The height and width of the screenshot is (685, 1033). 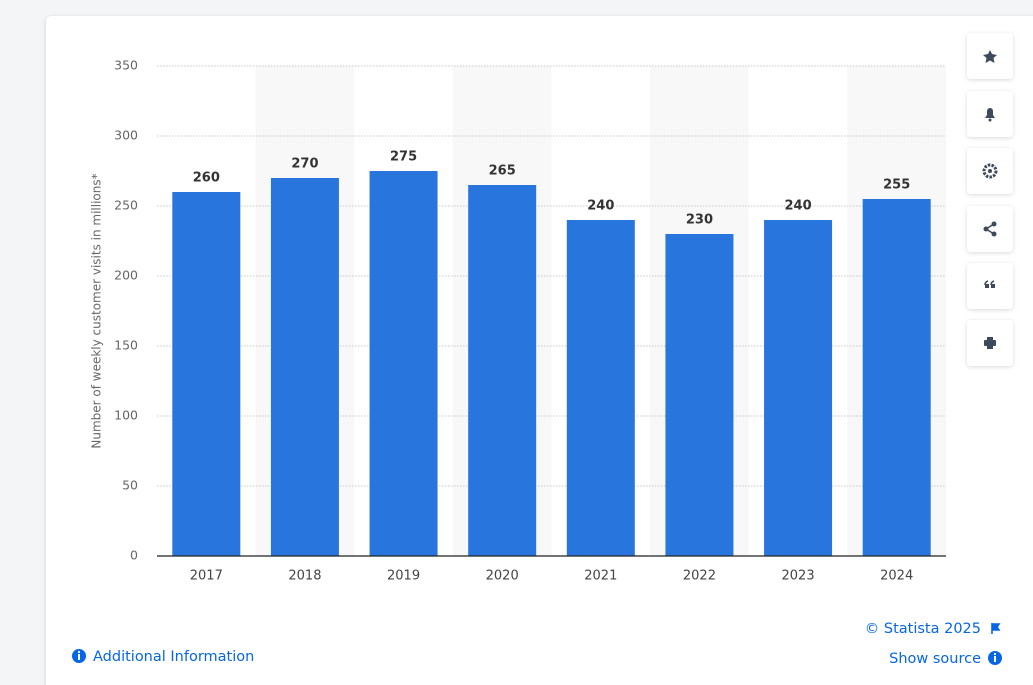 I want to click on y-tick-label: 200, so click(x=126, y=275).